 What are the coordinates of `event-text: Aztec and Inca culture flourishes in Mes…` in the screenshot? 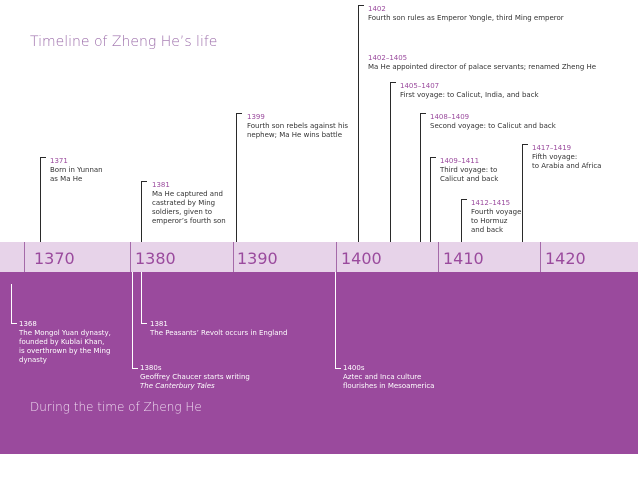 It's located at (389, 381).